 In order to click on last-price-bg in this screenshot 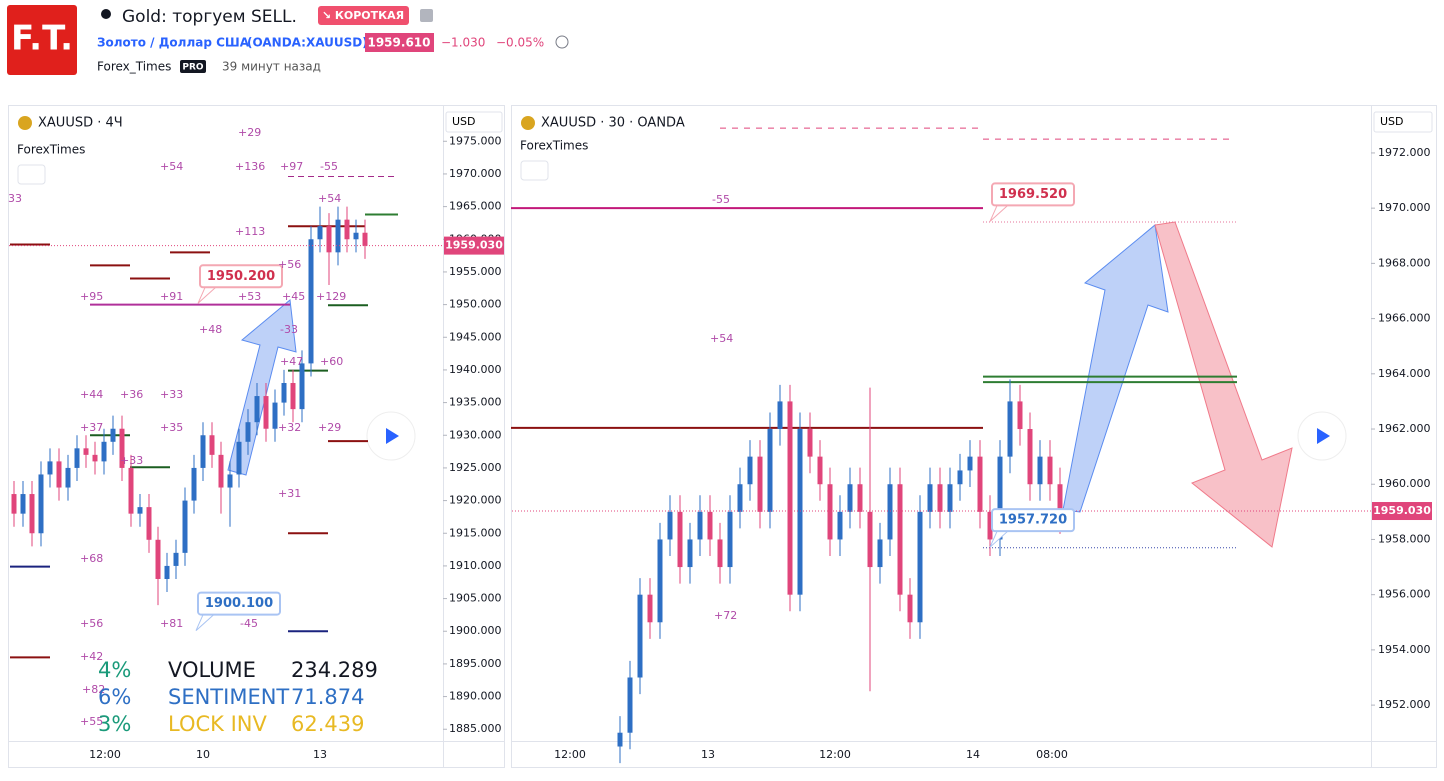, I will do `click(1402, 511)`.